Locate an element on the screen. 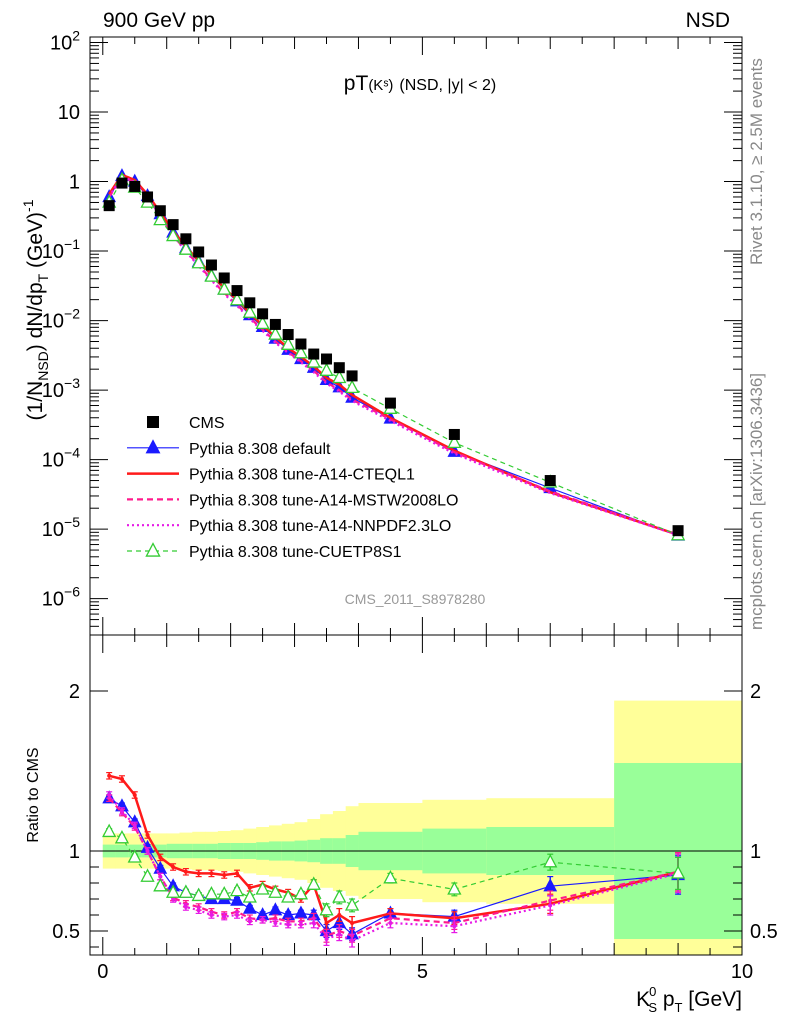 The width and height of the screenshot is (786, 1024). header-right-label: NSD is located at coordinates (708, 20).